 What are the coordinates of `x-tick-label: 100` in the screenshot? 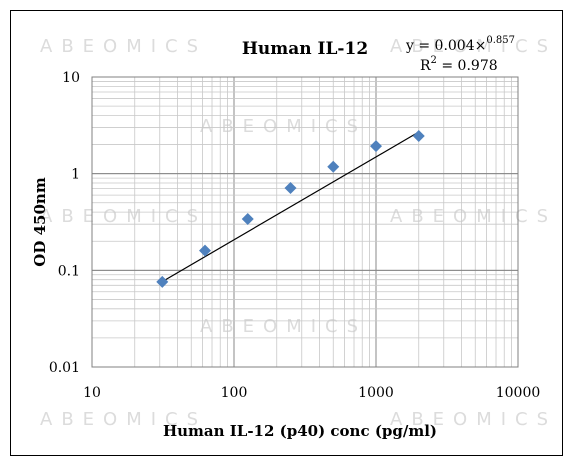 It's located at (234, 393).